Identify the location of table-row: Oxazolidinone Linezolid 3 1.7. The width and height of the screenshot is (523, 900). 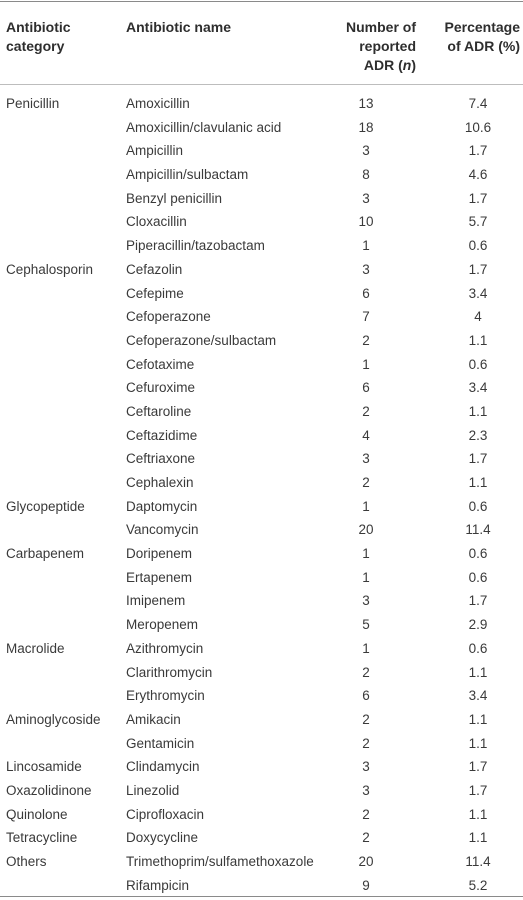
(261, 791).